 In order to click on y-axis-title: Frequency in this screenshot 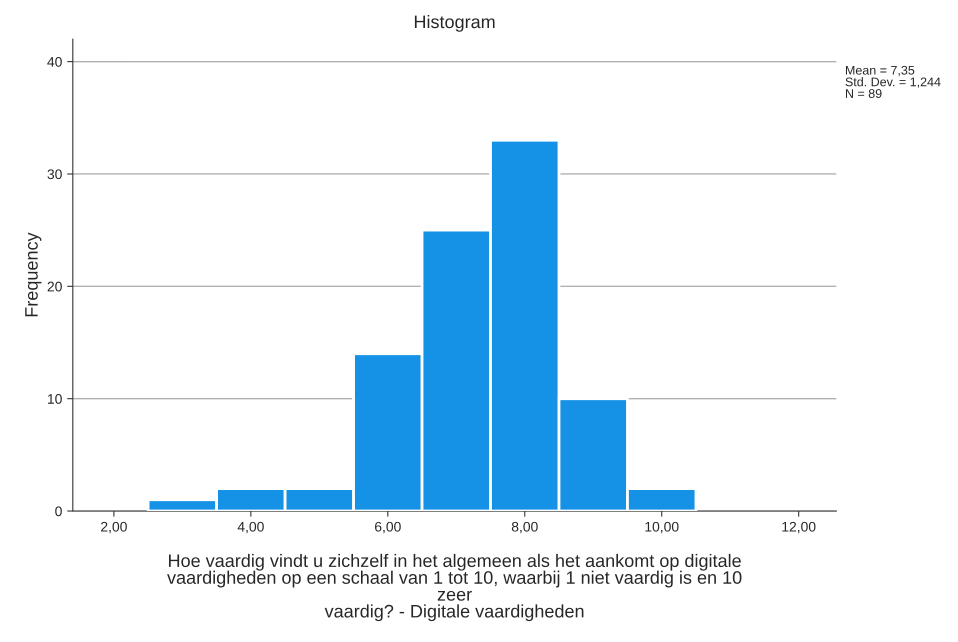, I will do `click(33, 274)`.